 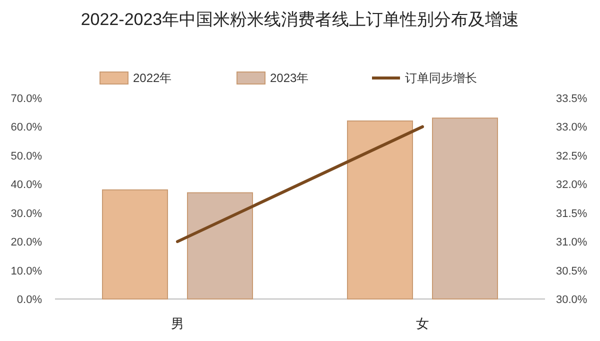 I want to click on legend-label: 2023年, so click(x=289, y=78).